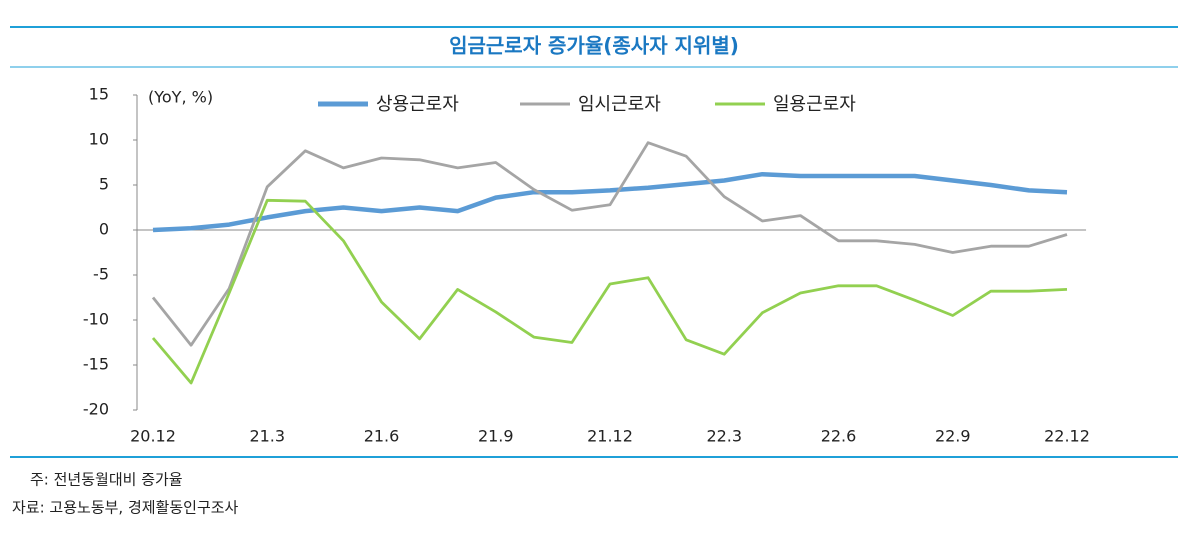 This screenshot has width=1200, height=545. I want to click on y-tick-label: 15, so click(99, 94).